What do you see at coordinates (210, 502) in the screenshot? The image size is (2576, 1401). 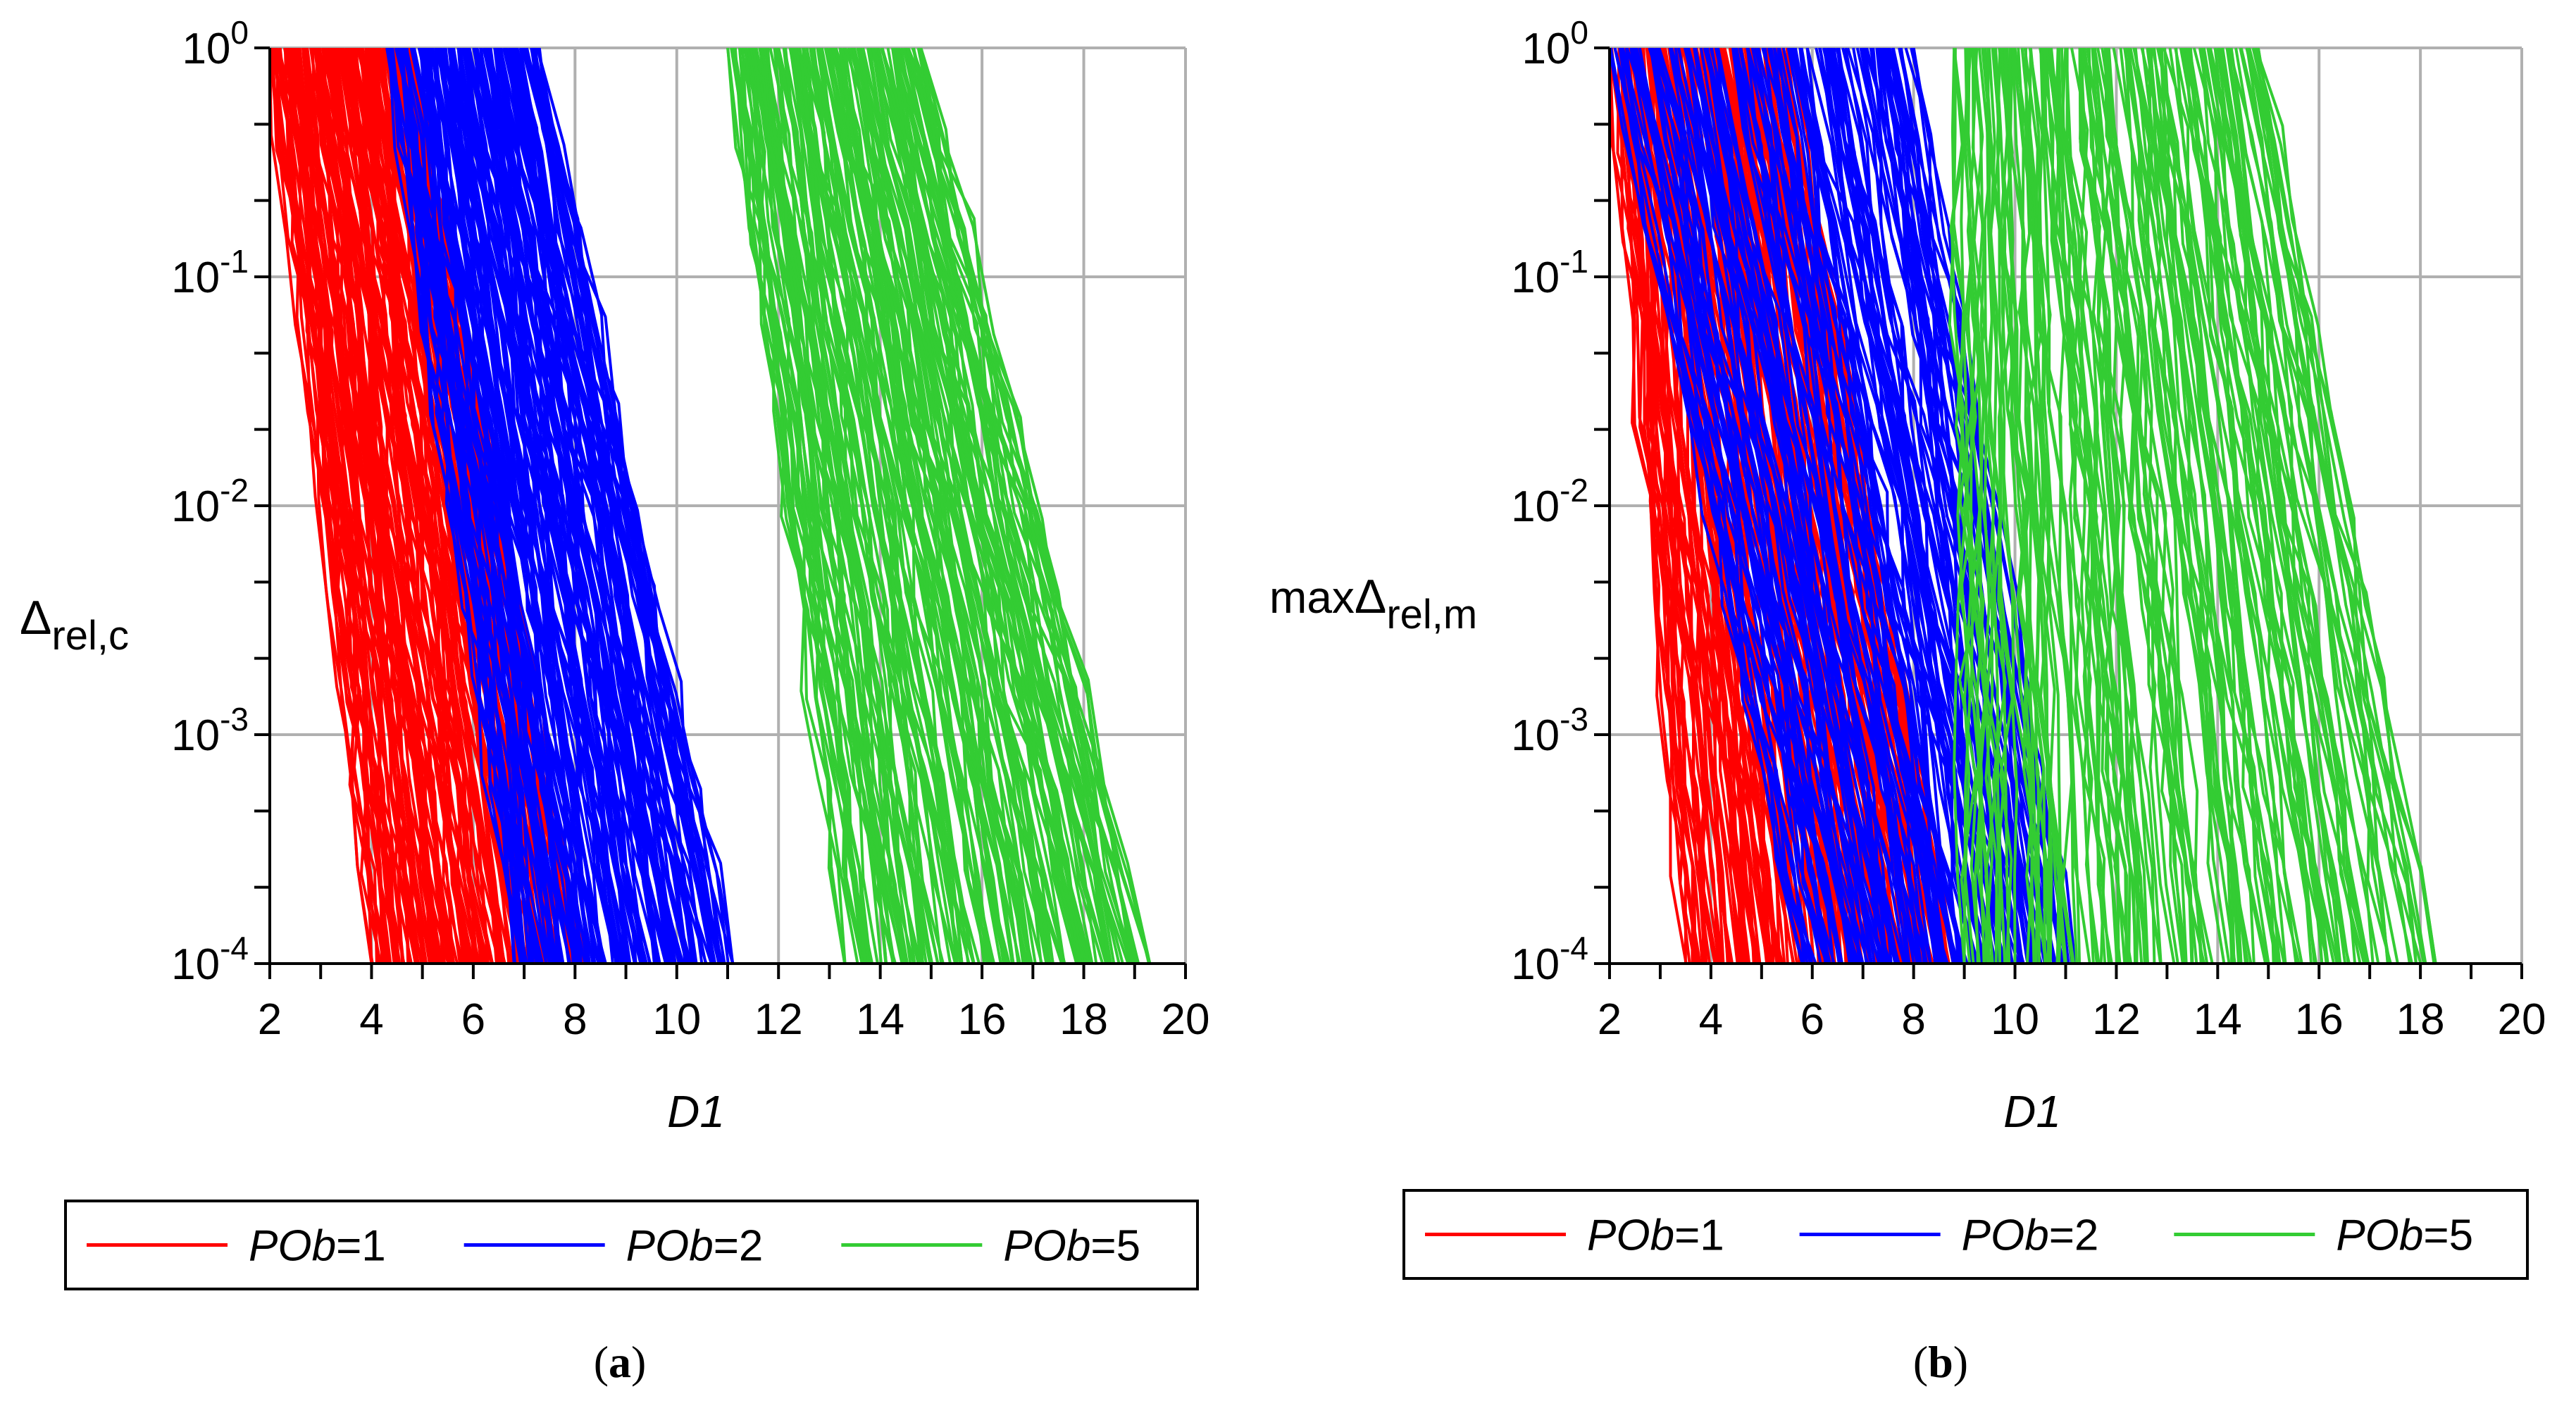 I see `y-tick-labels-a: 10⁰ 10⁻¹ 10⁻² 10⁻³ 10⁻⁴` at bounding box center [210, 502].